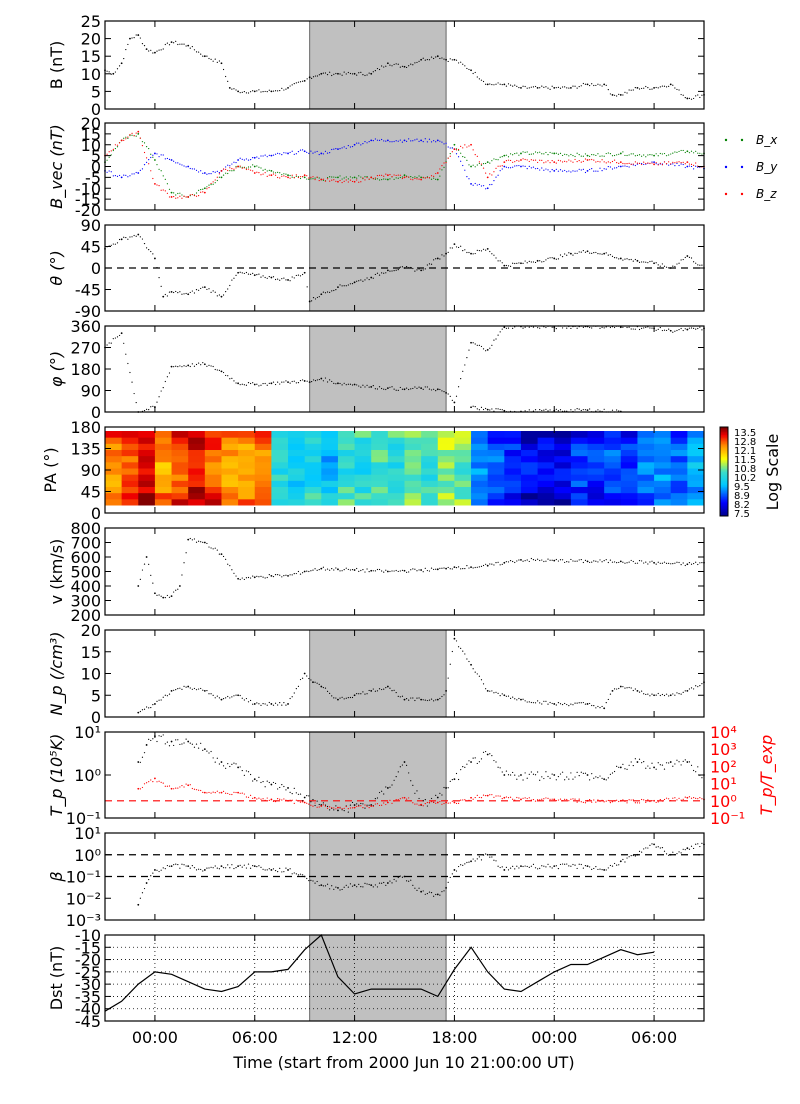 This screenshot has width=800, height=1104. I want to click on y-tick-label: 0, so click(96, 109).